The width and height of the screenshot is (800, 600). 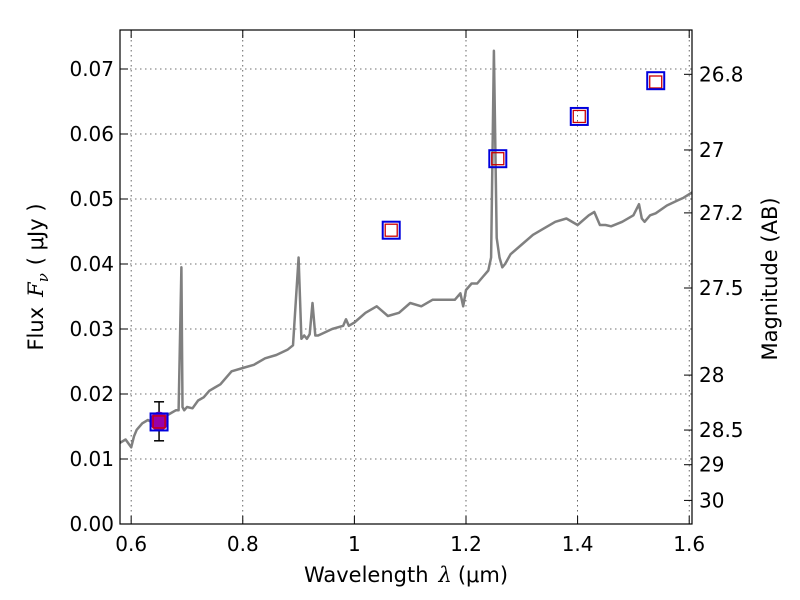 I want to click on y-axis-title: Flux Fν ( μJy ), so click(x=38, y=276).